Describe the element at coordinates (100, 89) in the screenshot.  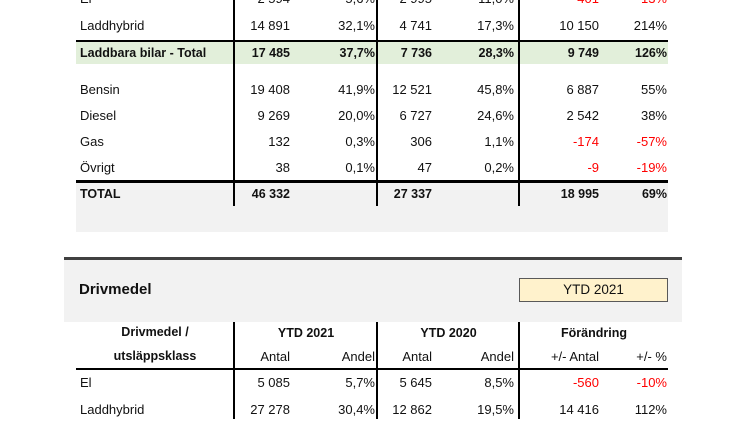
I see `row-label: Bensin` at that location.